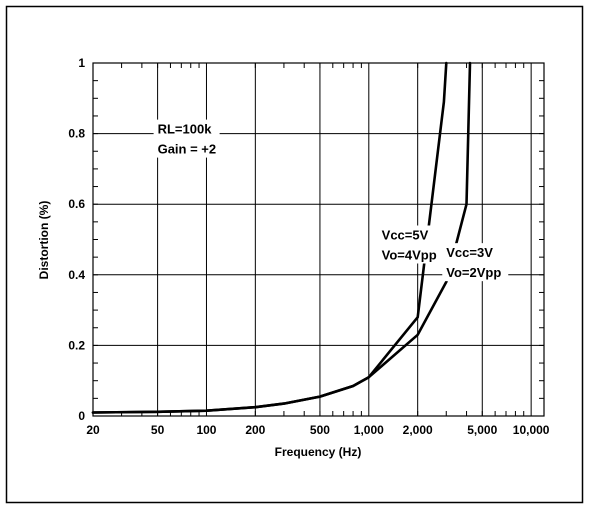 The image size is (589, 513). Describe the element at coordinates (206, 430) in the screenshot. I see `x-tick-label: 100` at that location.